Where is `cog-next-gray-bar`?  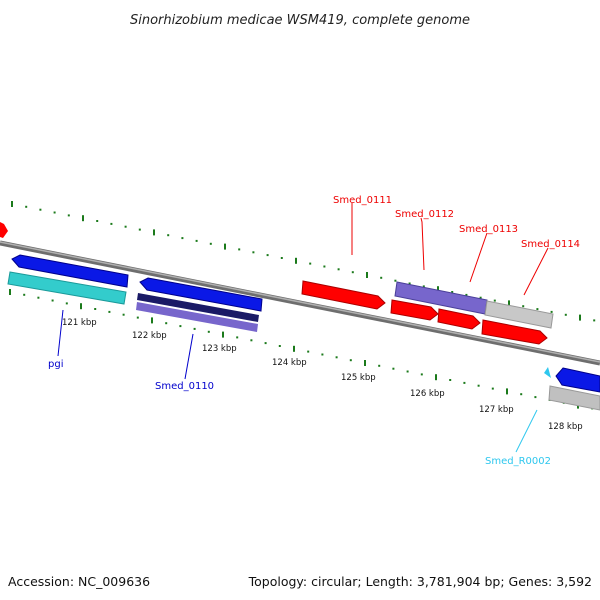
cog-next-gray-bar is located at coordinates (574, 398).